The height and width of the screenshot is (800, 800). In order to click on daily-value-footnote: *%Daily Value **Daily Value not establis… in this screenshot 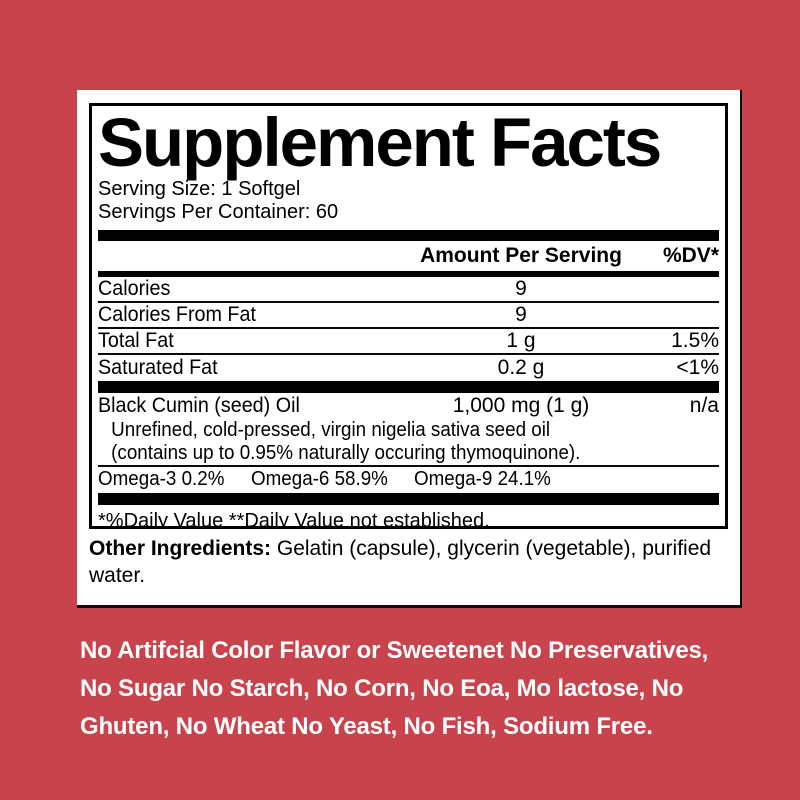, I will do `click(294, 519)`.